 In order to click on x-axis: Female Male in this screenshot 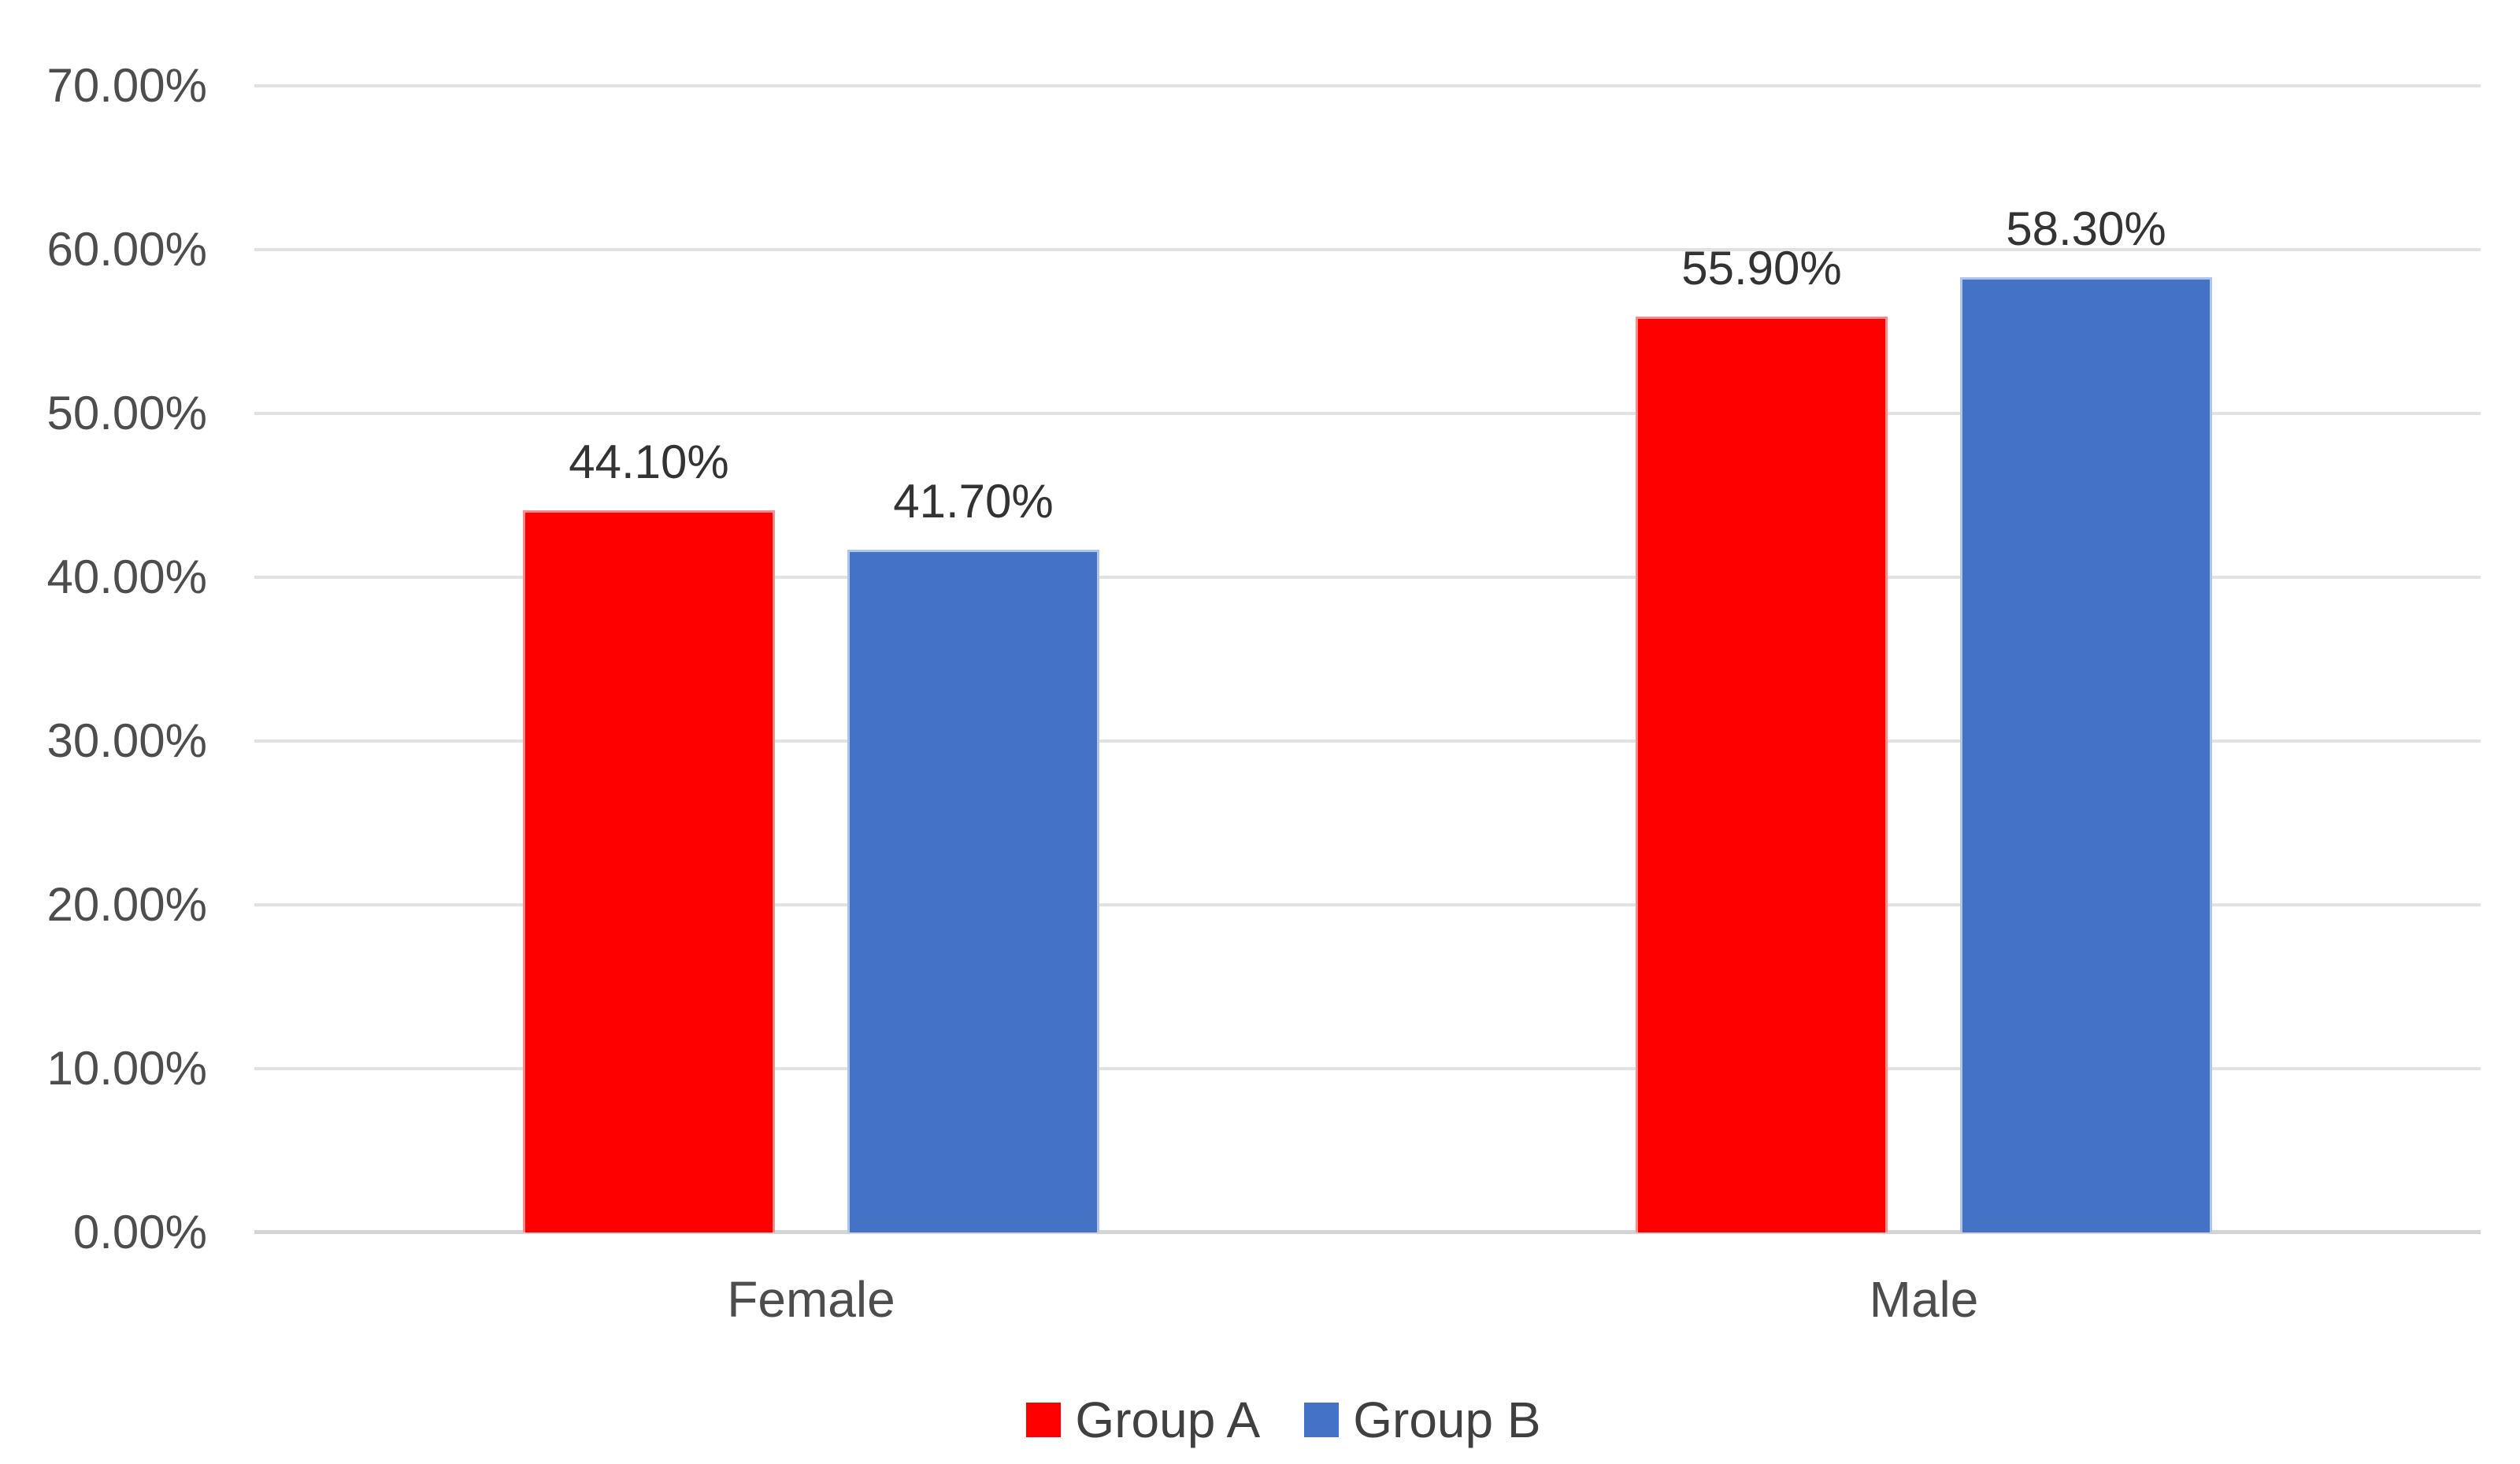, I will do `click(1260, 1301)`.